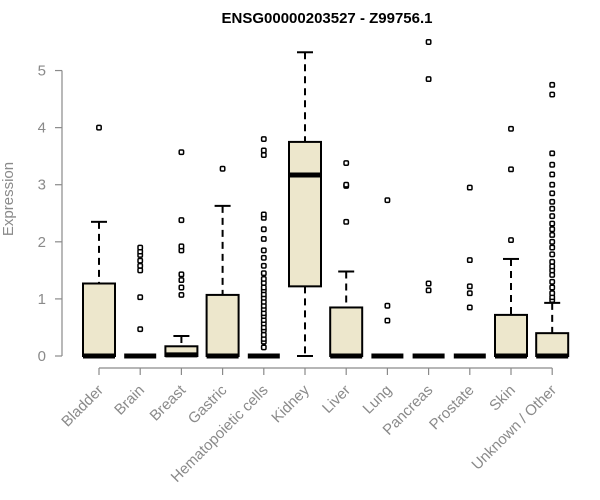 The width and height of the screenshot is (600, 500). I want to click on x-tick-label: Lung, so click(378, 400).